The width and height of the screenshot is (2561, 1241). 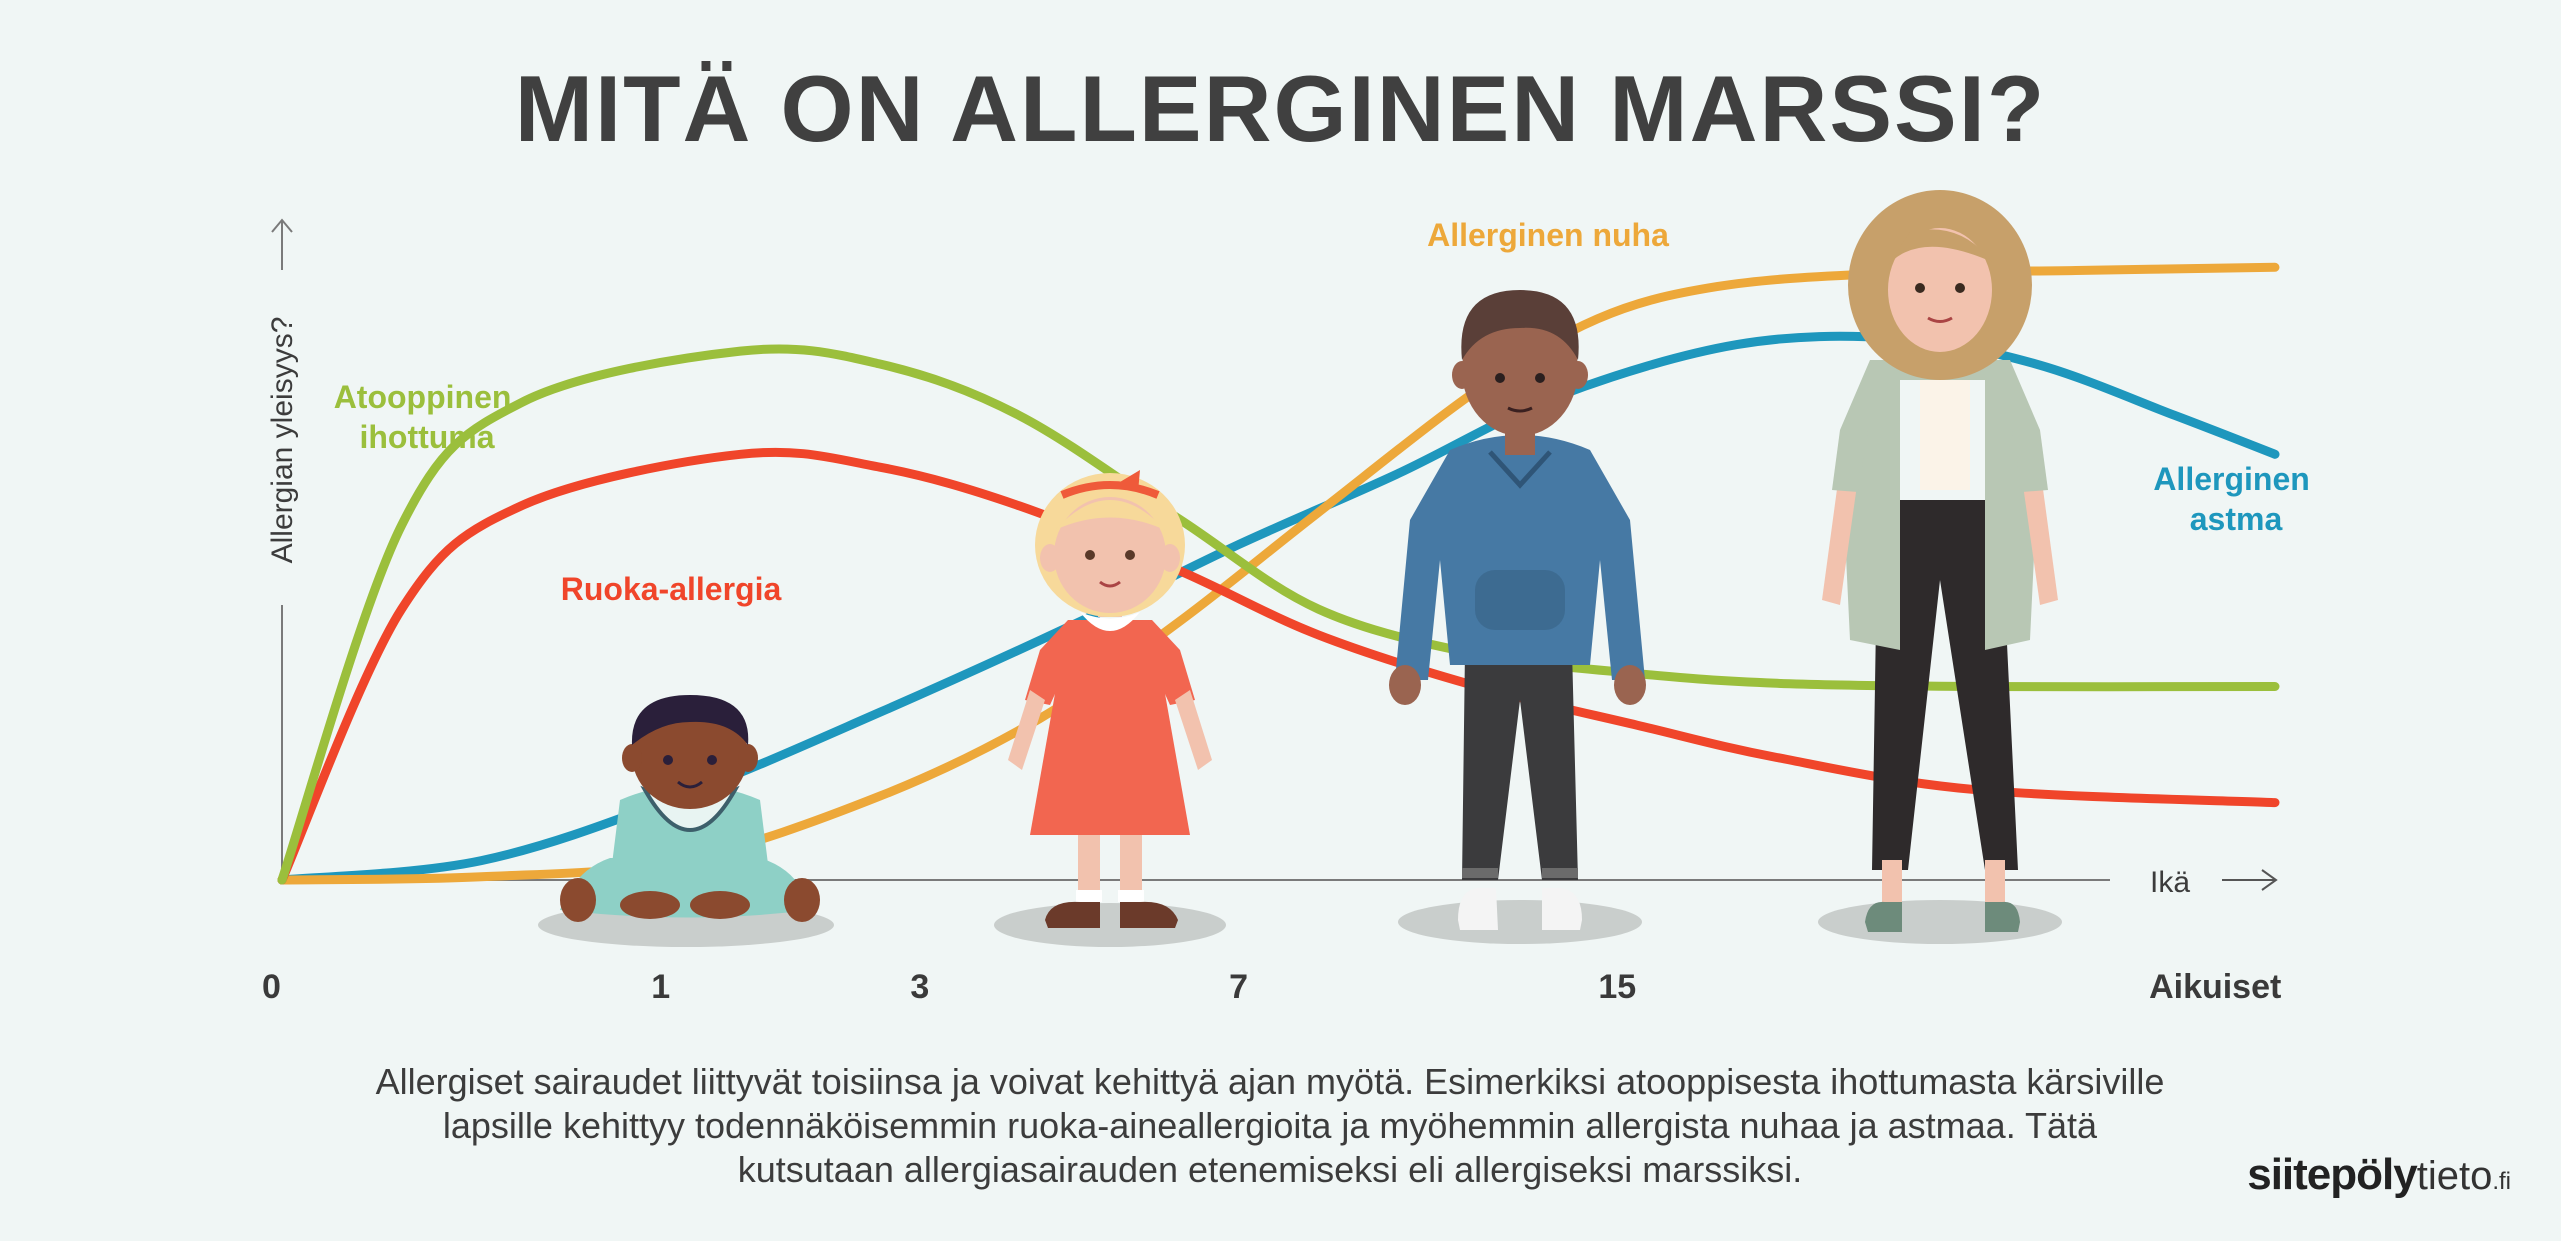 I want to click on label-food-line1: Ruoka-allergia, so click(x=671, y=589).